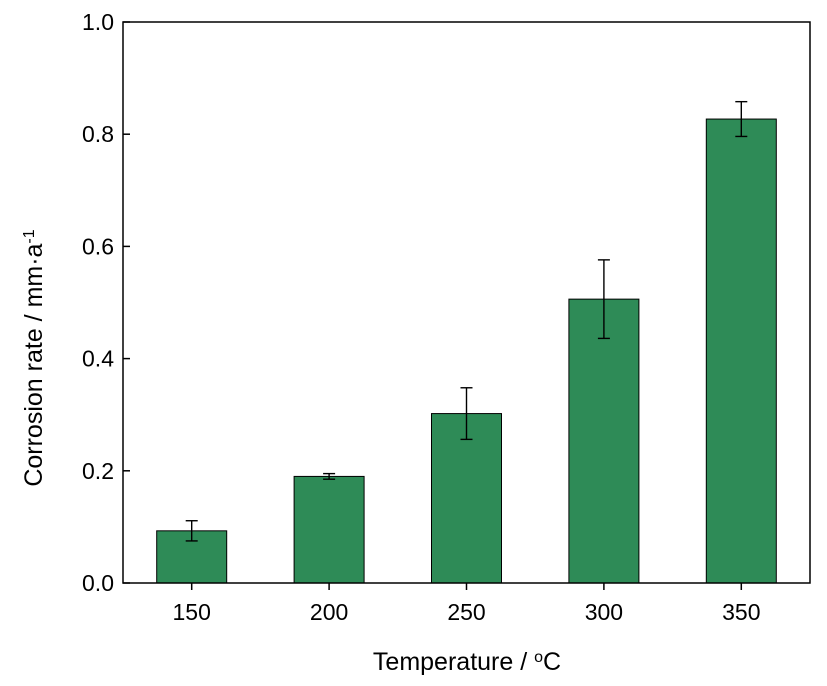  Describe the element at coordinates (106, 302) in the screenshot. I see `y-axis: 0.0 0.2 0.4 0.6 0.8 1.0` at that location.